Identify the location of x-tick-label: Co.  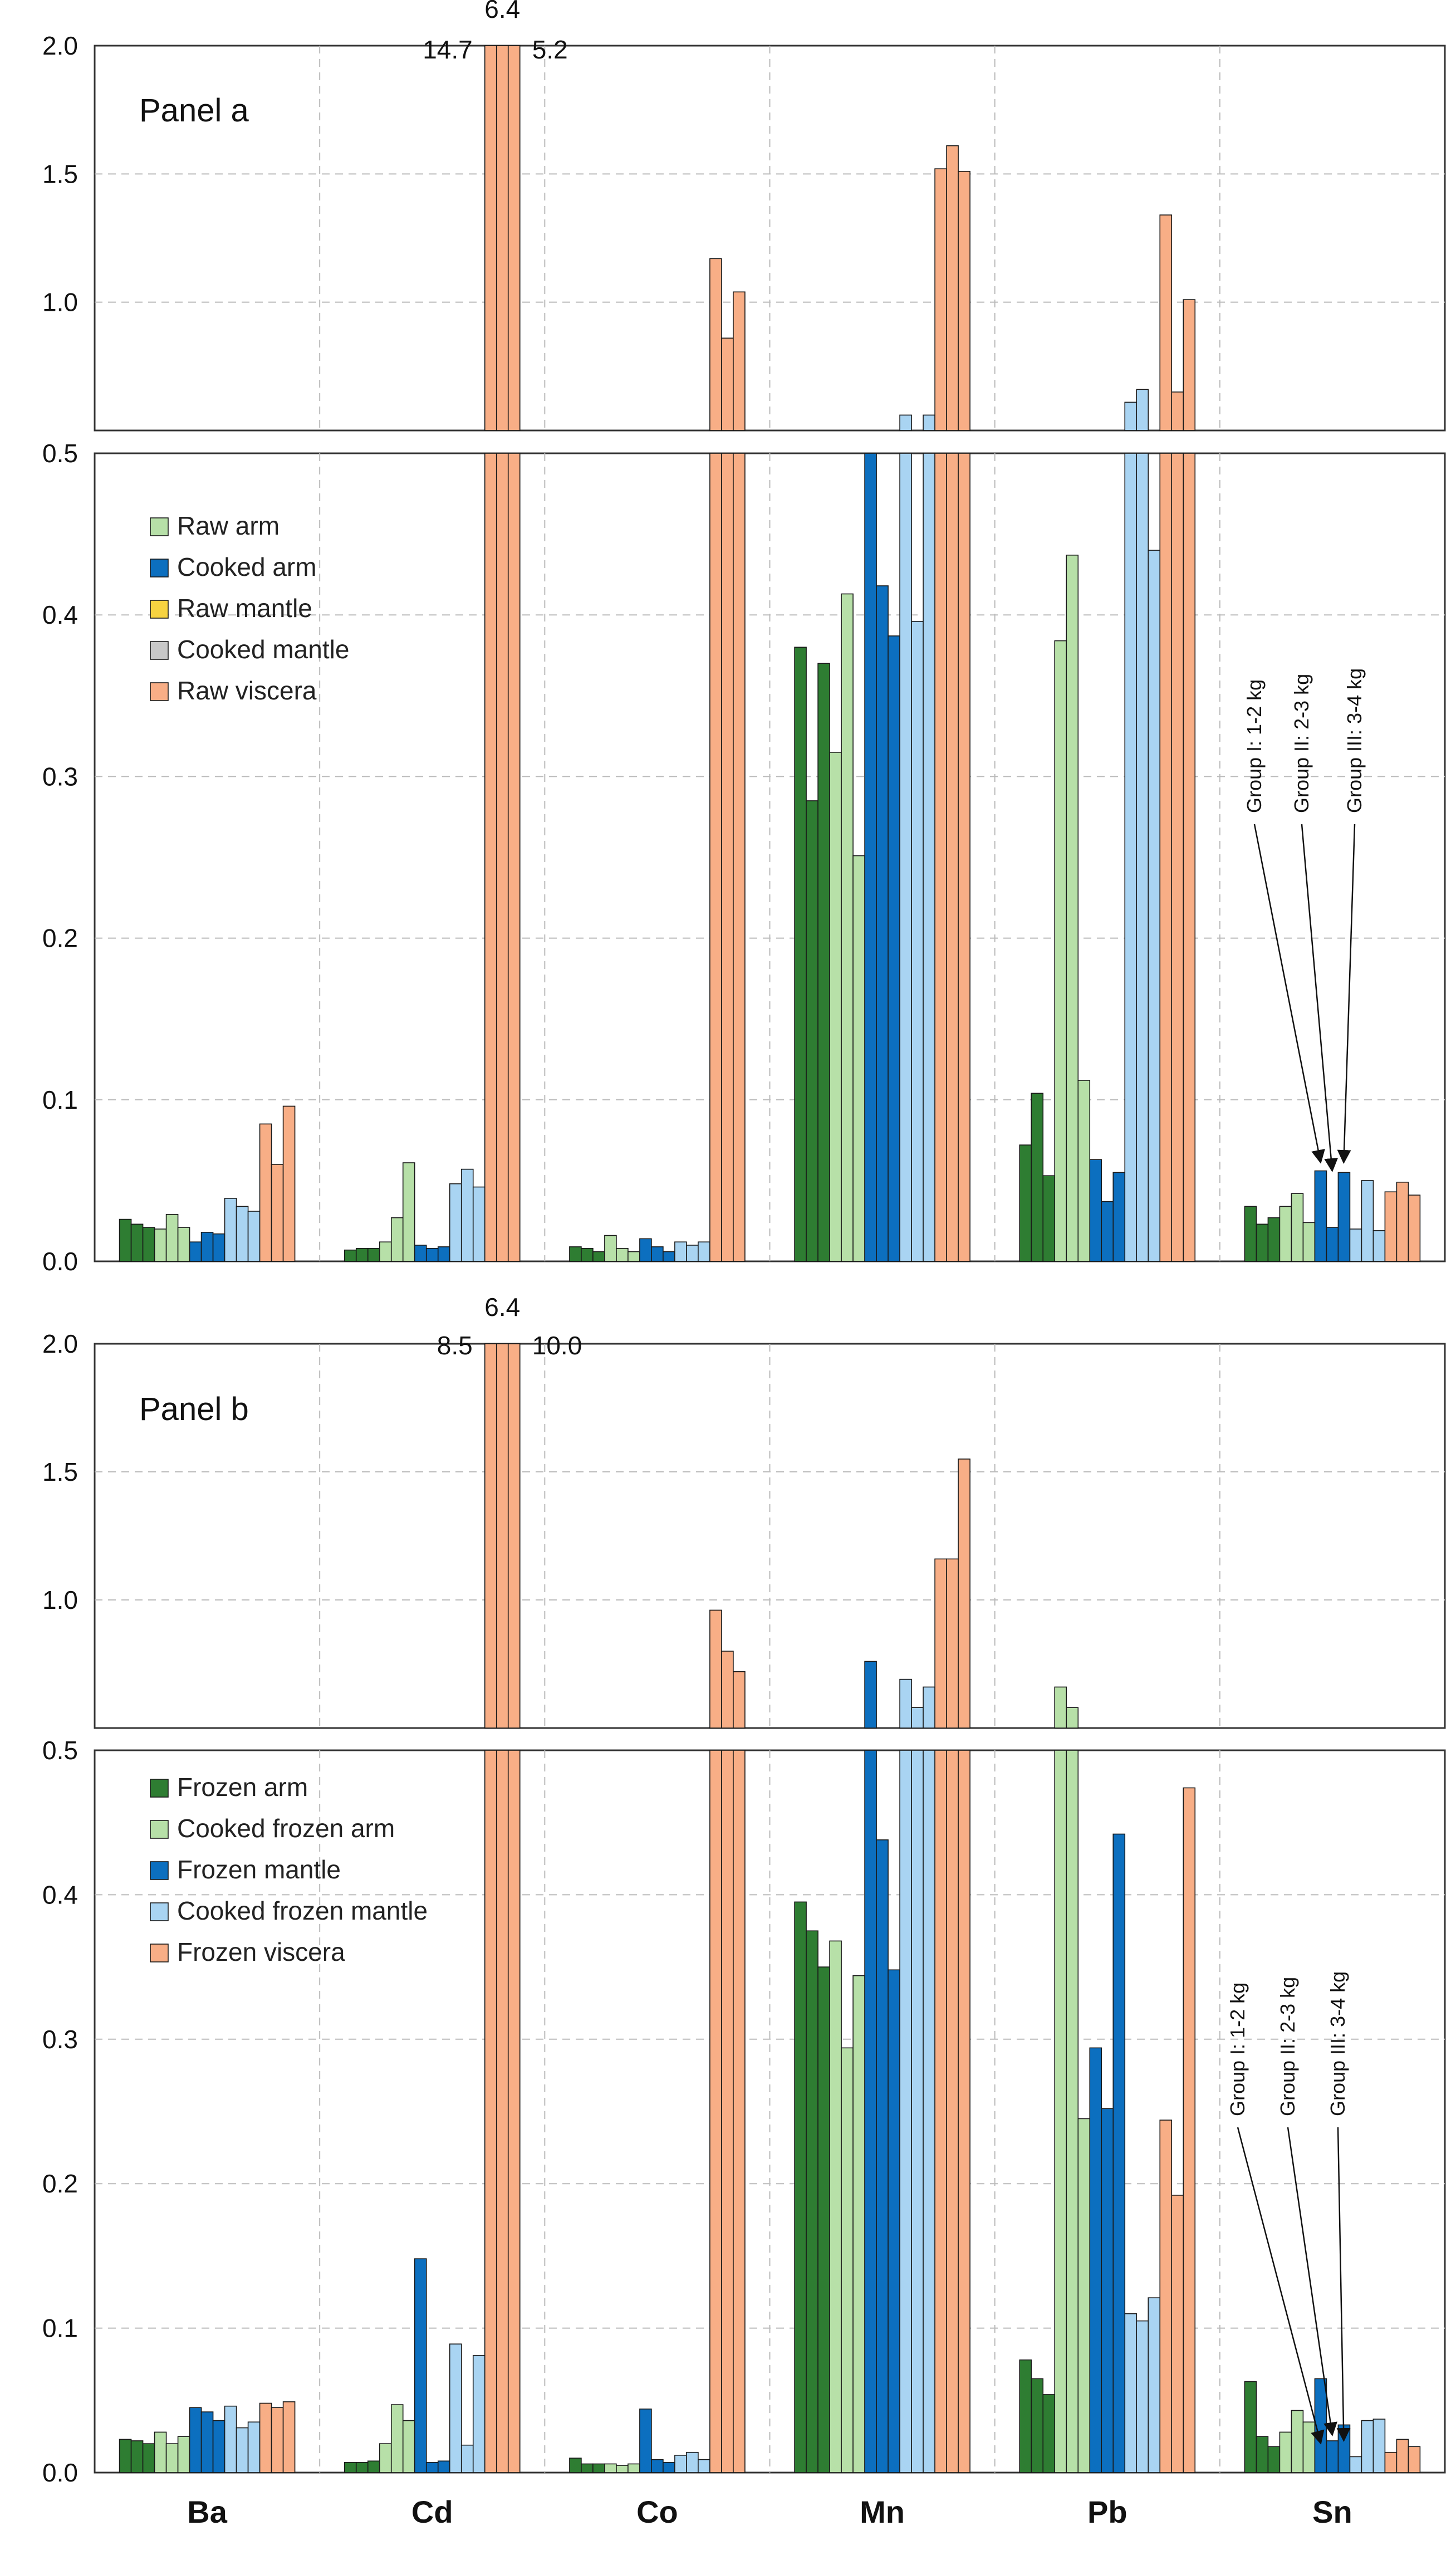
(657, 2511).